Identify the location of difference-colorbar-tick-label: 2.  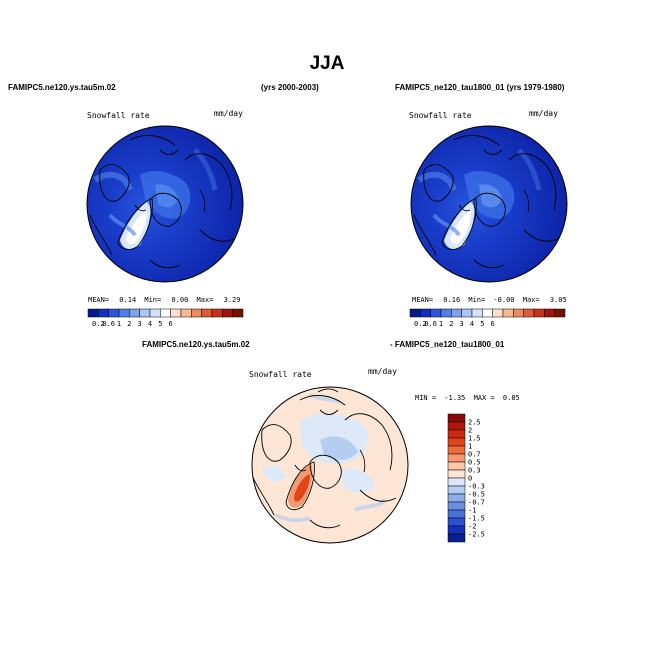
(470, 431).